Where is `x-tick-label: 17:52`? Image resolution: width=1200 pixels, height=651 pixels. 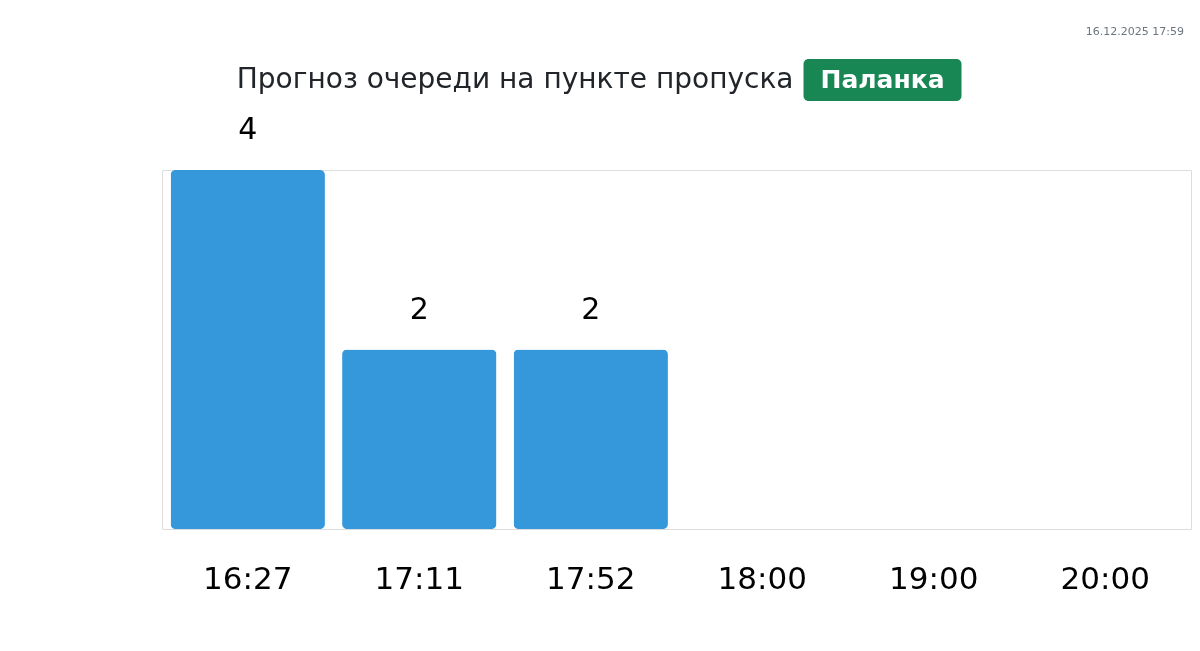
x-tick-label: 17:52 is located at coordinates (591, 577).